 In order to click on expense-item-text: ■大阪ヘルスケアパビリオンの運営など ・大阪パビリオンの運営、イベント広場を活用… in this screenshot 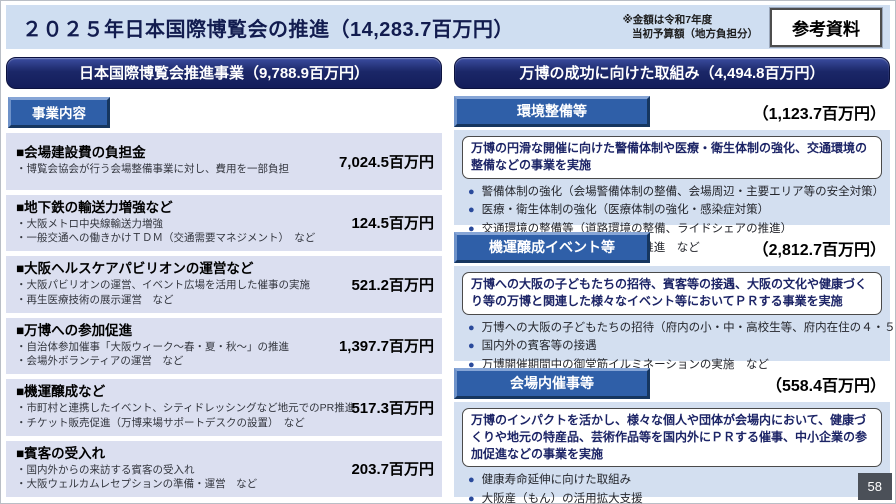, I will do `click(163, 284)`.